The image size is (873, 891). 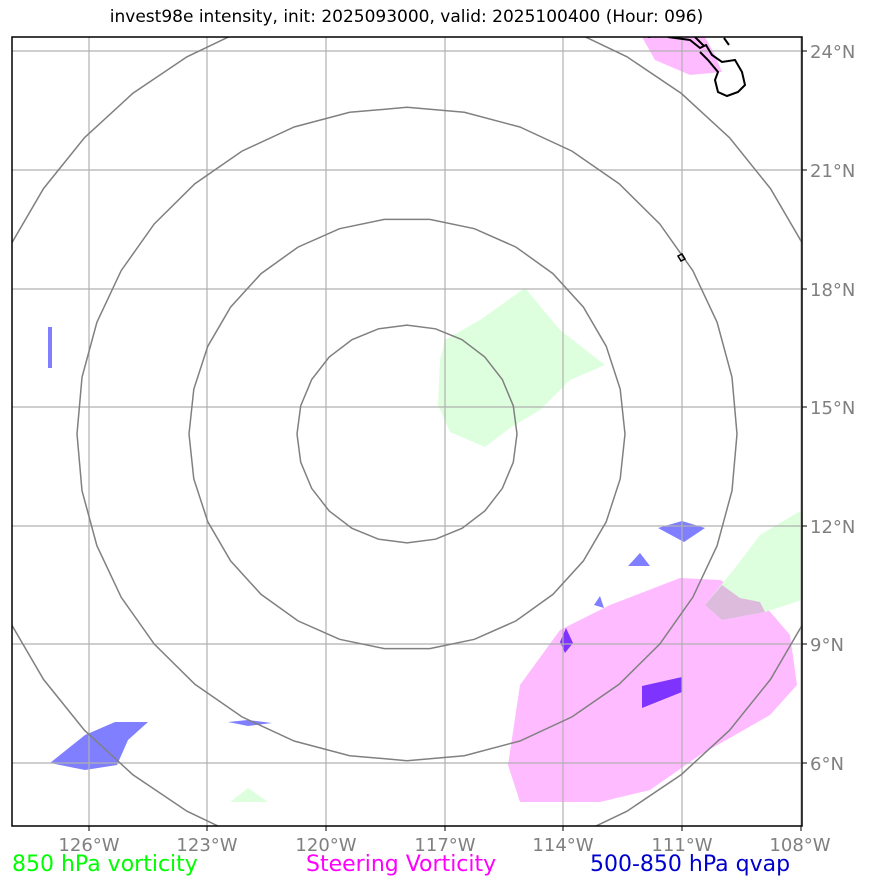 What do you see at coordinates (690, 864) in the screenshot?
I see `legend-qvap: 500-850 hPa qvap` at bounding box center [690, 864].